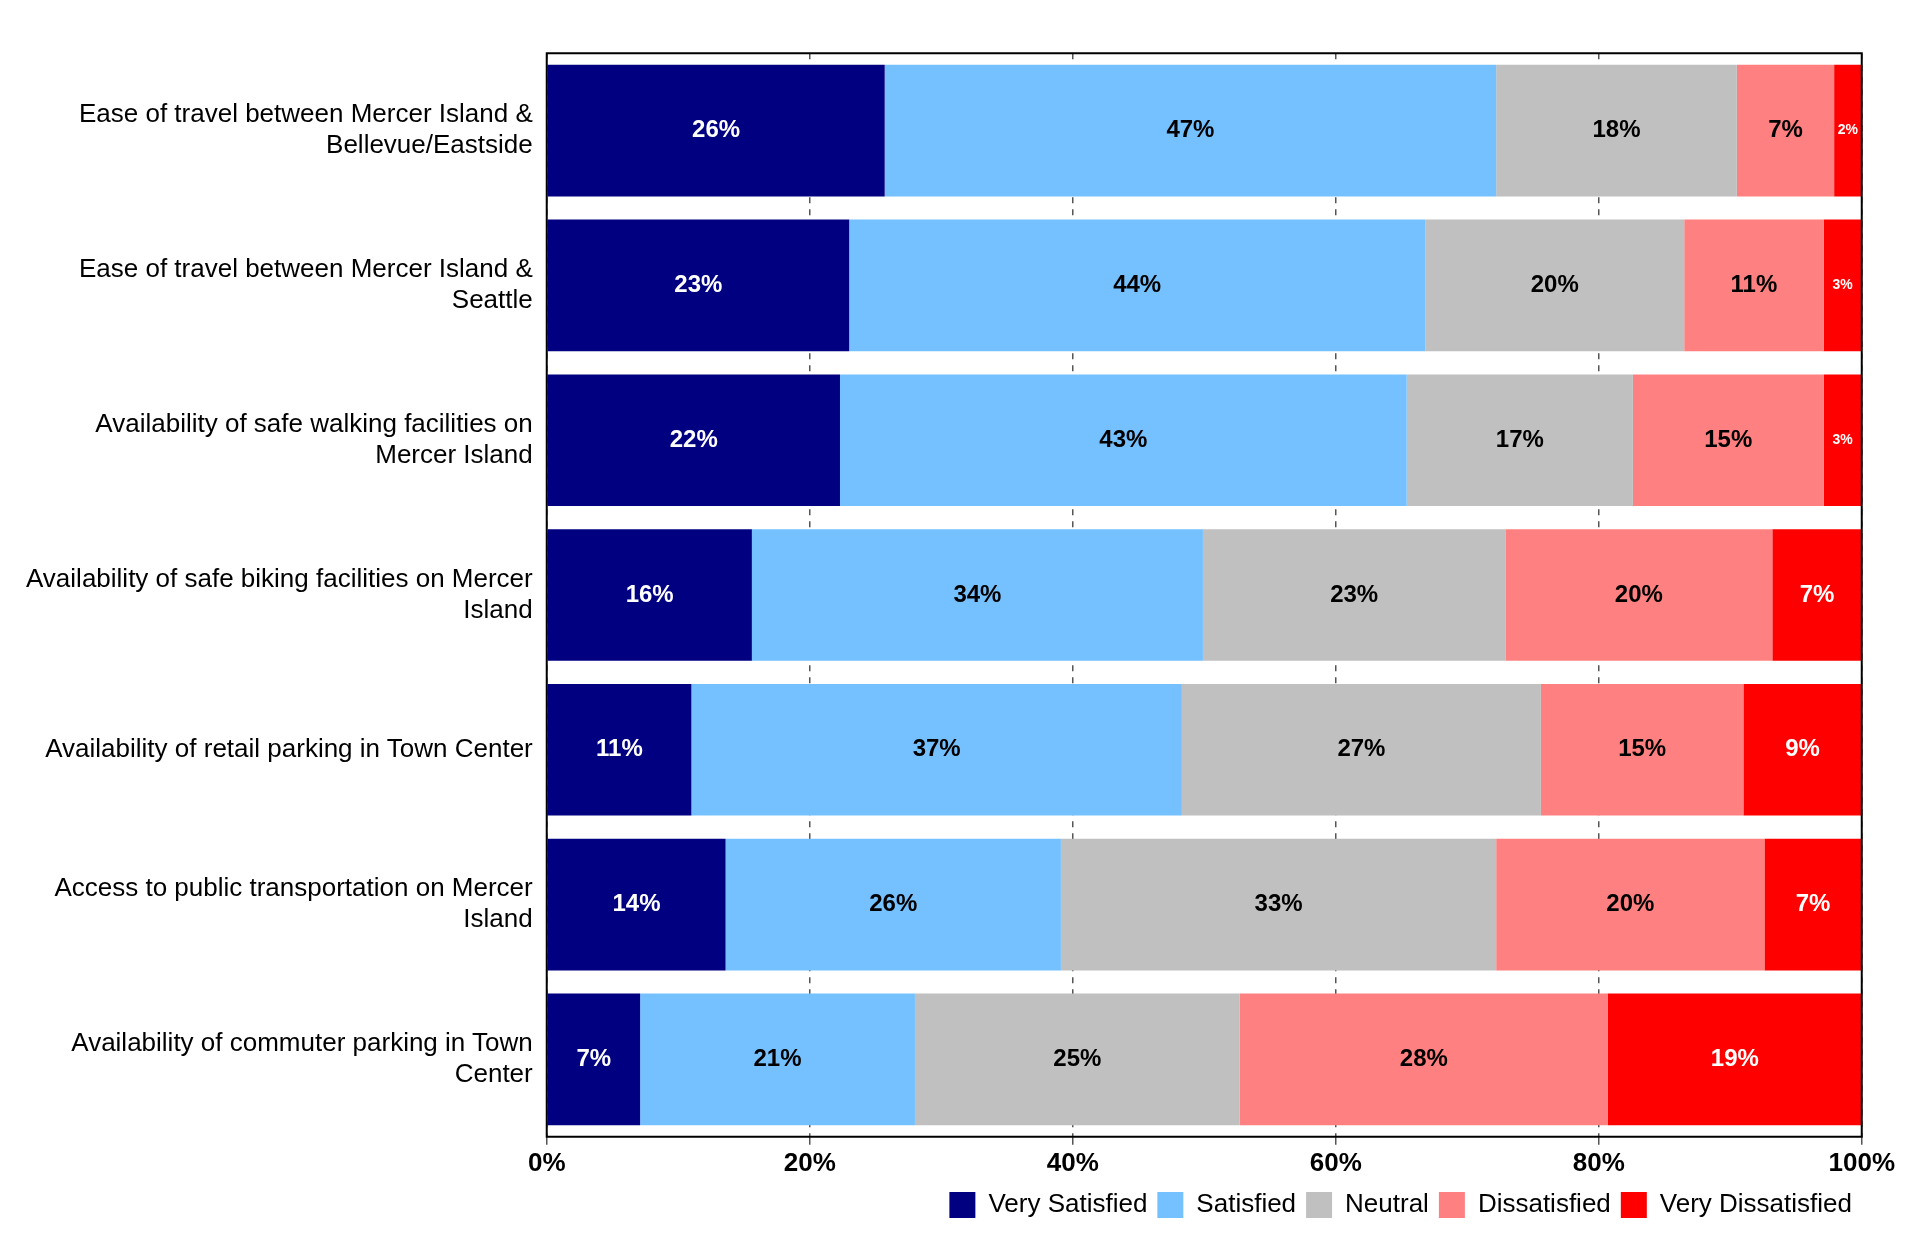 The image size is (1908, 1243). Describe the element at coordinates (1756, 1203) in the screenshot. I see `legend-label: Very Dissatisfied` at that location.